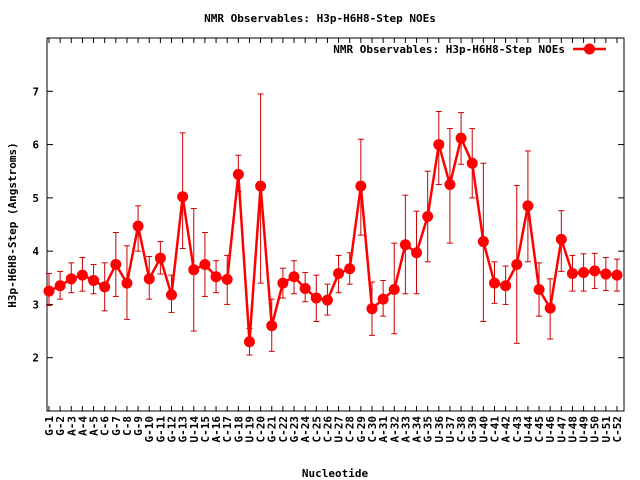 The image size is (640, 480). I want to click on x-tick-label: U-36, so click(439, 429).